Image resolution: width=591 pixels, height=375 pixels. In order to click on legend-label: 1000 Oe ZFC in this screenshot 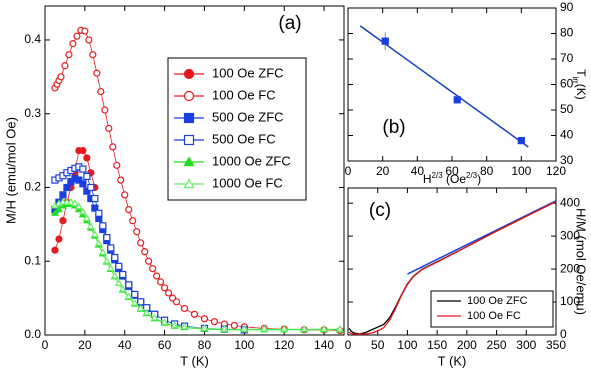, I will do `click(251, 160)`.